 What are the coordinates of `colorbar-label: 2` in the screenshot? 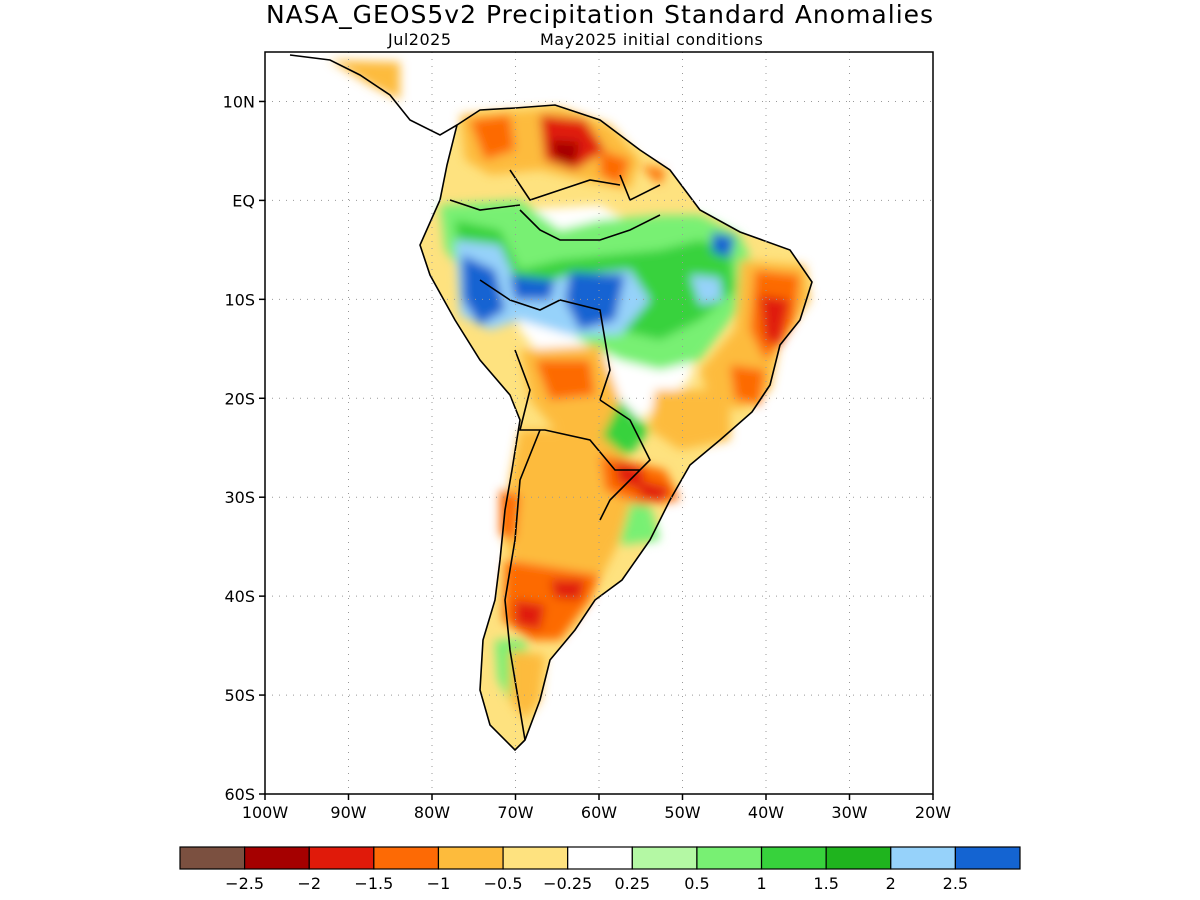 It's located at (891, 883).